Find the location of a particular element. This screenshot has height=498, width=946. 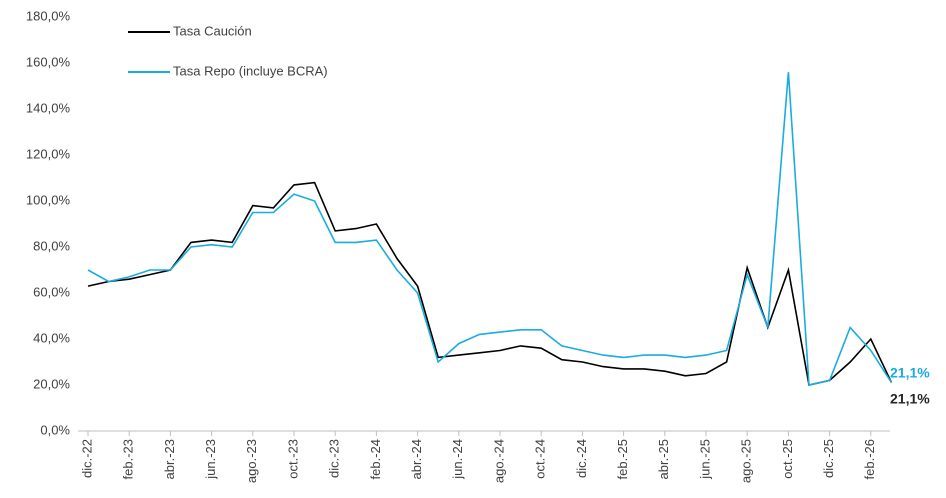

y-tick-label: 160,0% is located at coordinates (48, 61).